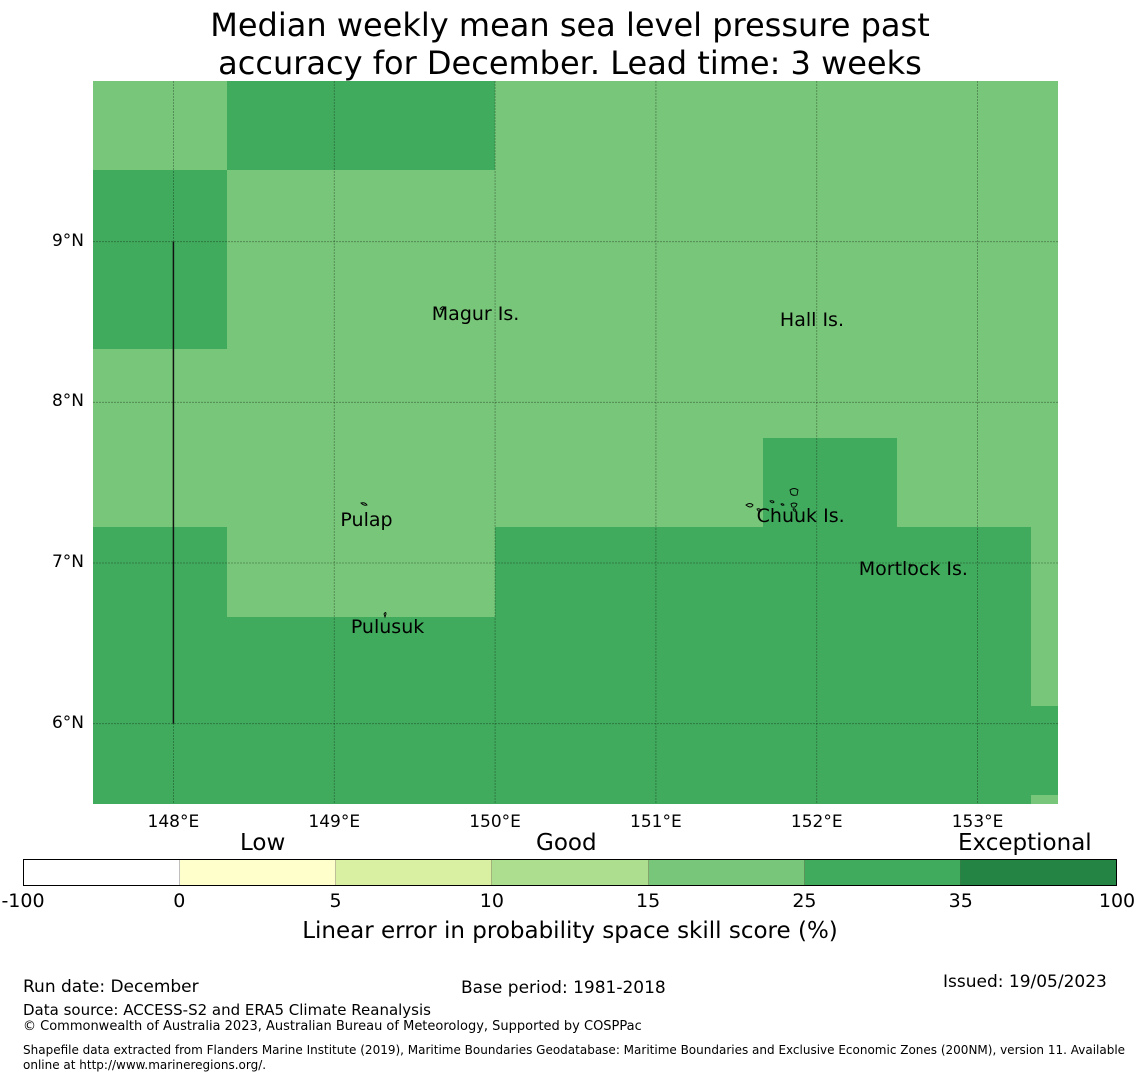  What do you see at coordinates (1117, 901) in the screenshot?
I see `colorbar-tick-label: 100` at bounding box center [1117, 901].